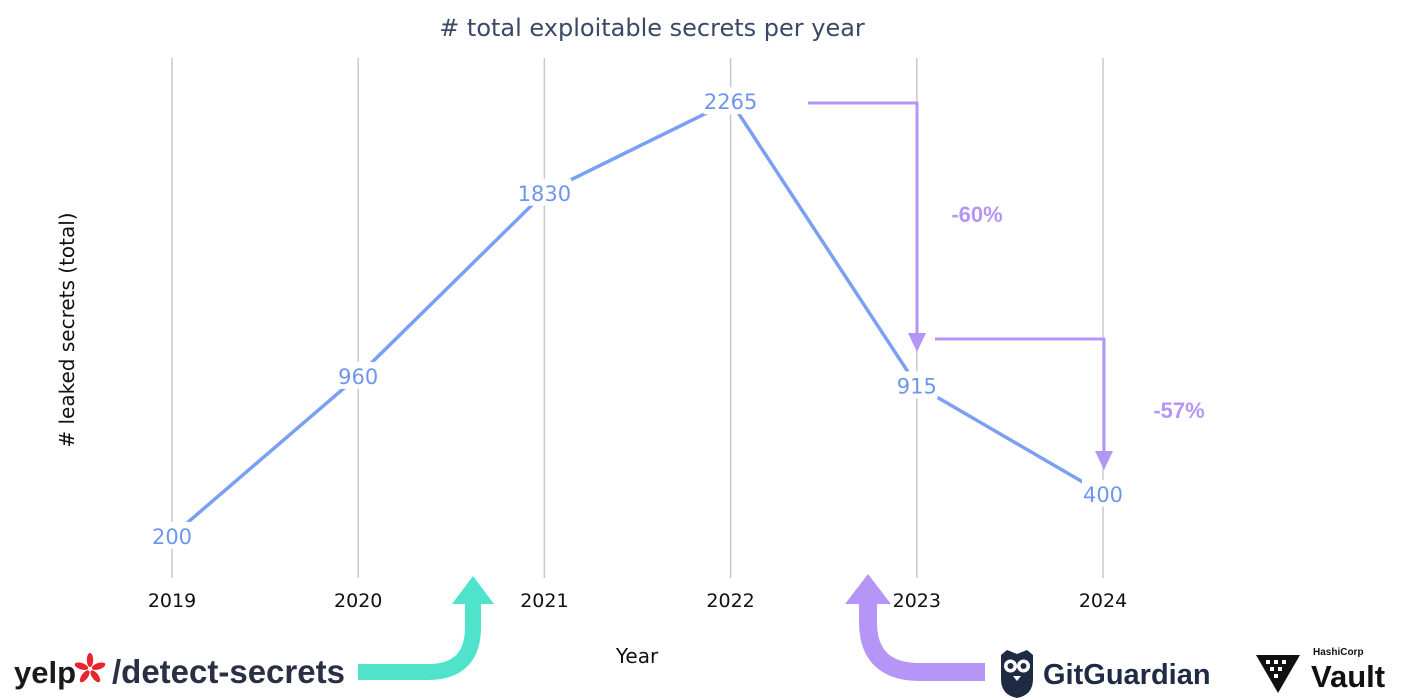  I want to click on data-label-bg-2024, so click(1103, 493).